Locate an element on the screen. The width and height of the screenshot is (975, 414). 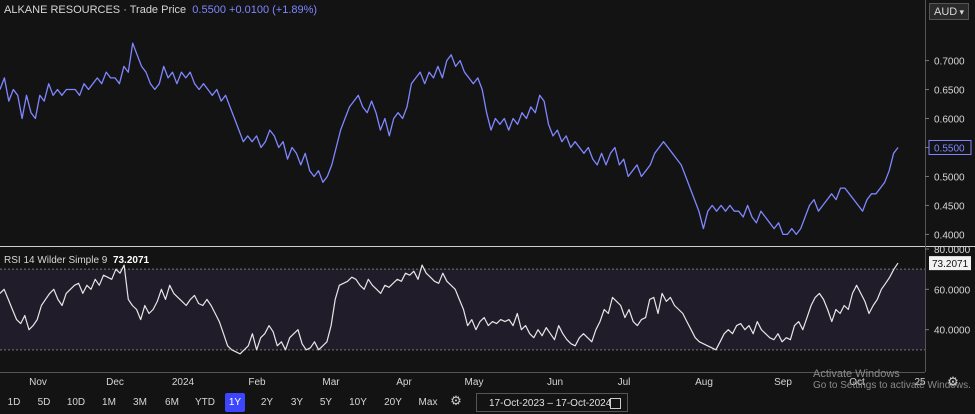
range-button-1y: 1Y is located at coordinates (235, 402).